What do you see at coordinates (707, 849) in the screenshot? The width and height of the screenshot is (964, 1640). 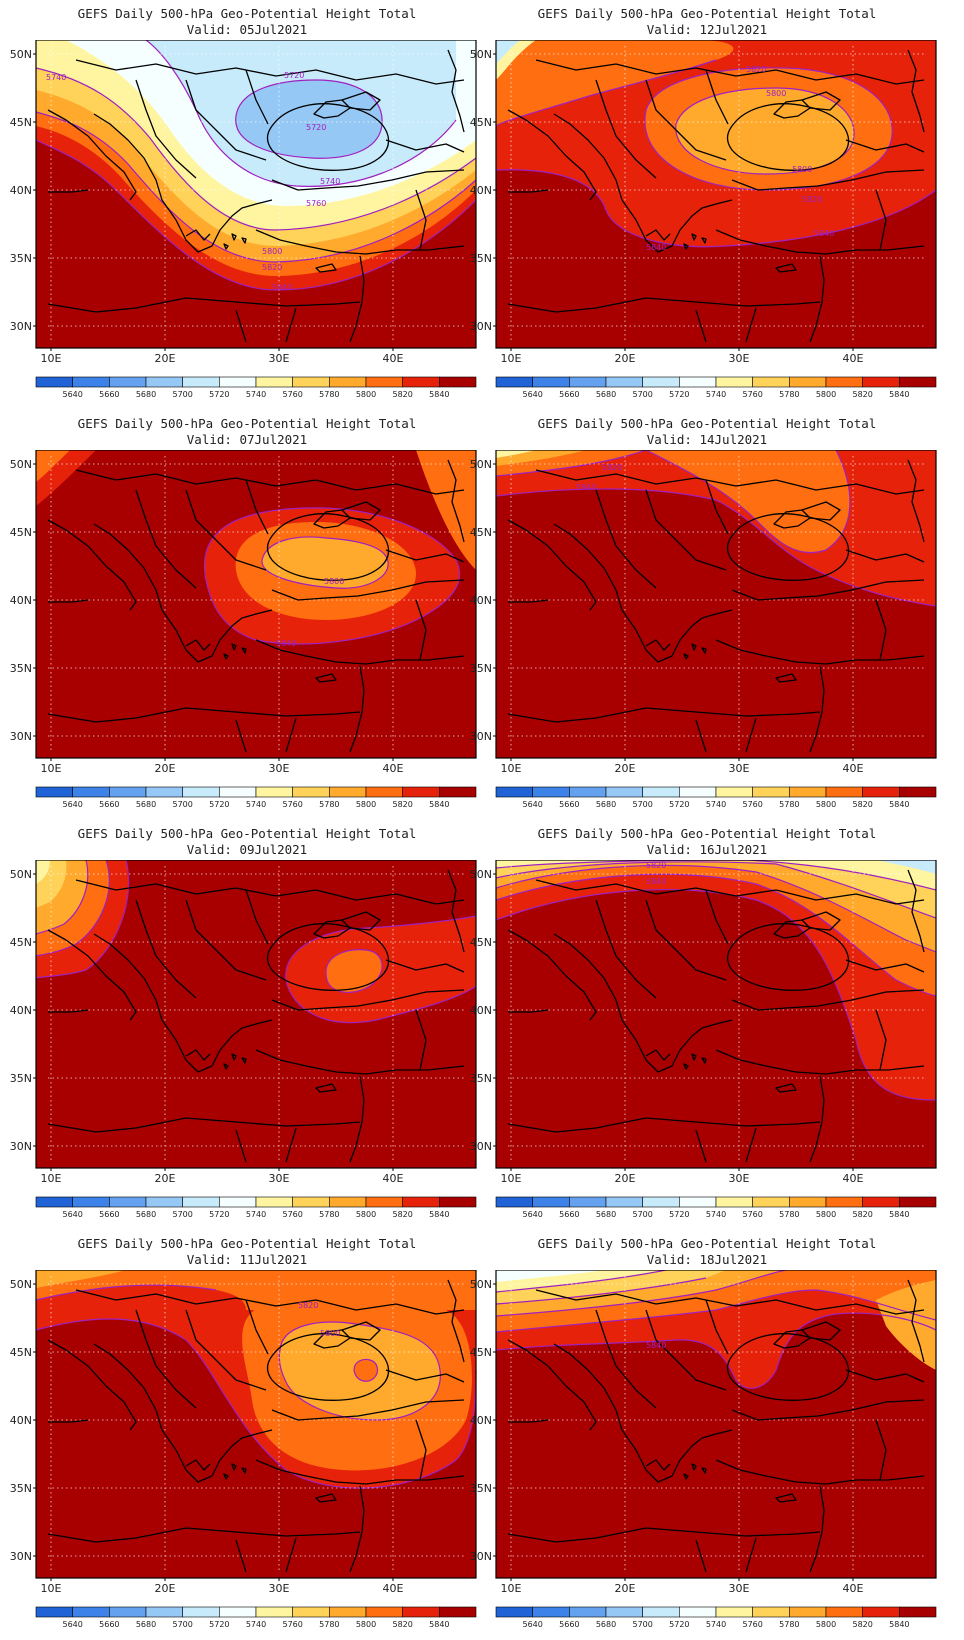 I see `panel-valid-date: Valid: 16Jul2021` at bounding box center [707, 849].